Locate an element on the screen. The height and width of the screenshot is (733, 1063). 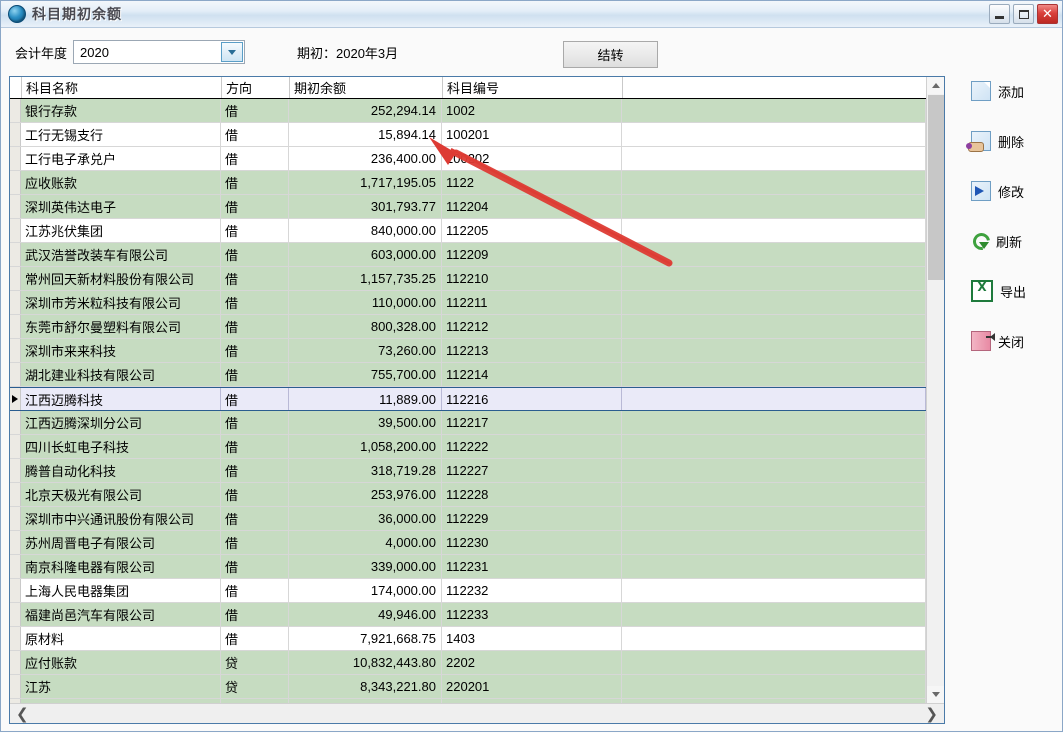
cell-balance: 1,717,195.05 is located at coordinates (365, 182).